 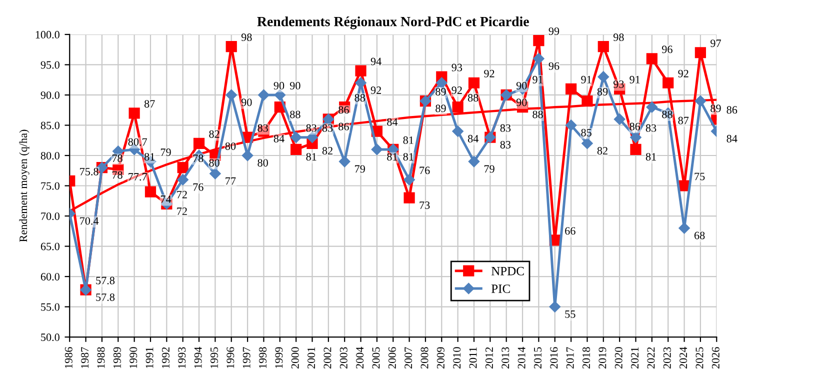 I want to click on x-tick-label: 2004, so click(x=360, y=357).